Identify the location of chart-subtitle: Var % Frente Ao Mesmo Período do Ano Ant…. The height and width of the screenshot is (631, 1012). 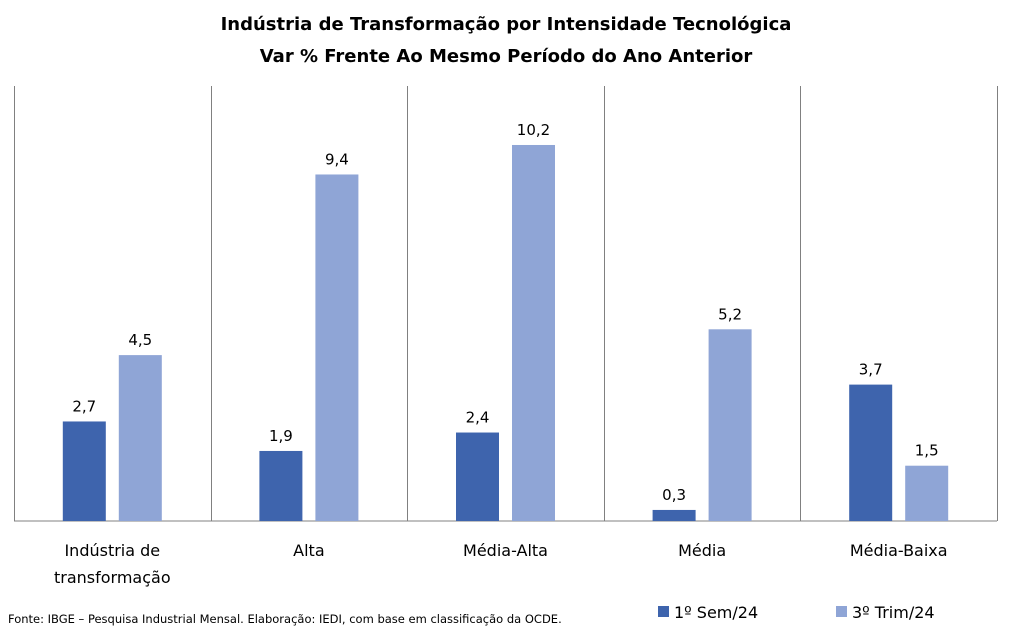
(506, 56).